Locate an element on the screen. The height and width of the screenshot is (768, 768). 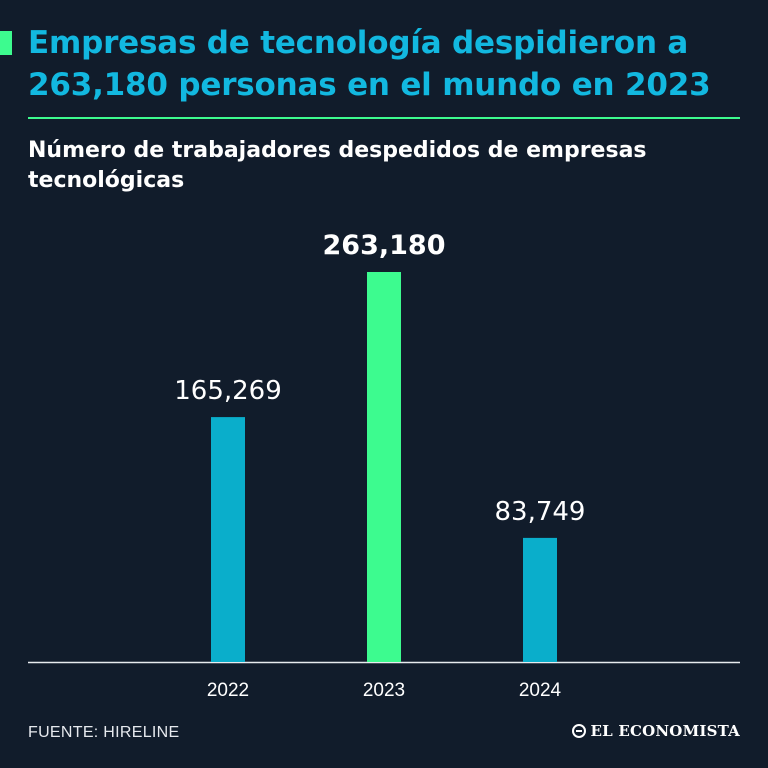
title-divider is located at coordinates (384, 118).